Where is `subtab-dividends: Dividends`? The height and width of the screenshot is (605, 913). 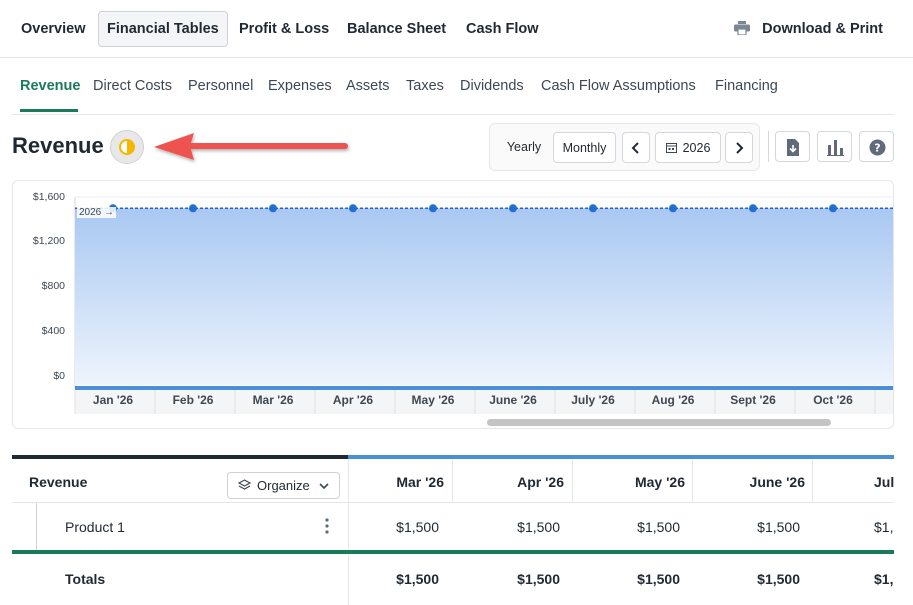
subtab-dividends: Dividends is located at coordinates (492, 86).